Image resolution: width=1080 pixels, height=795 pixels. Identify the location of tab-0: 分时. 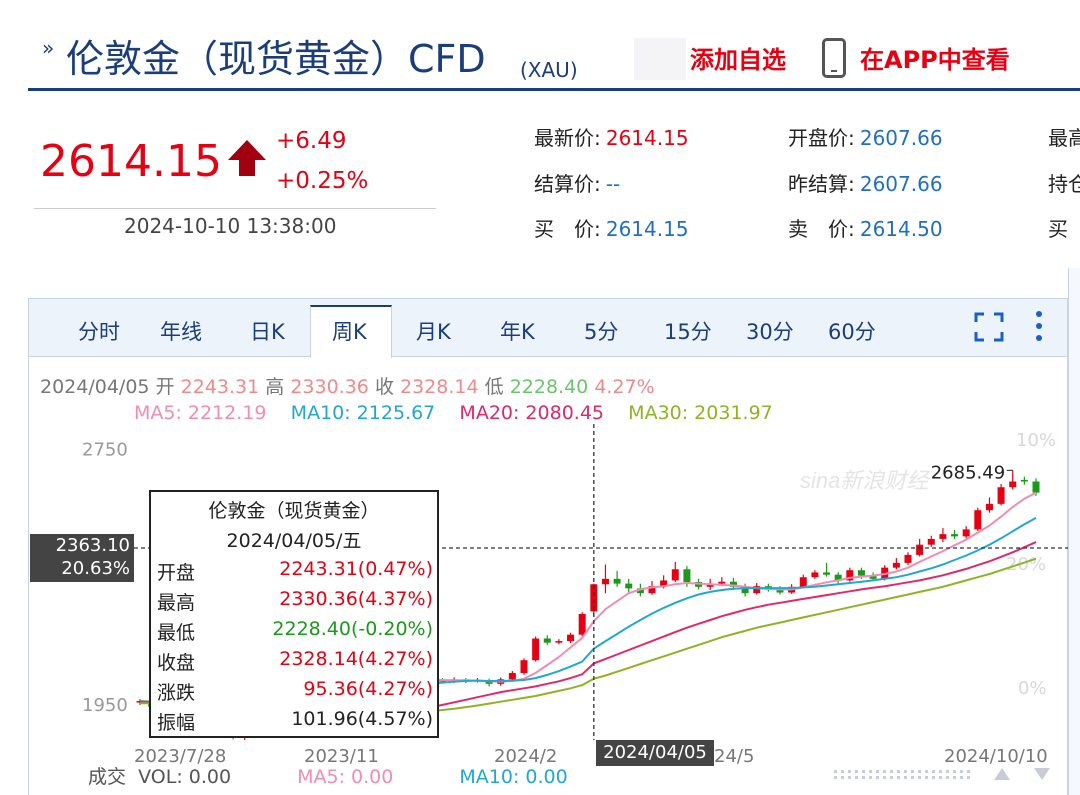
(99, 332).